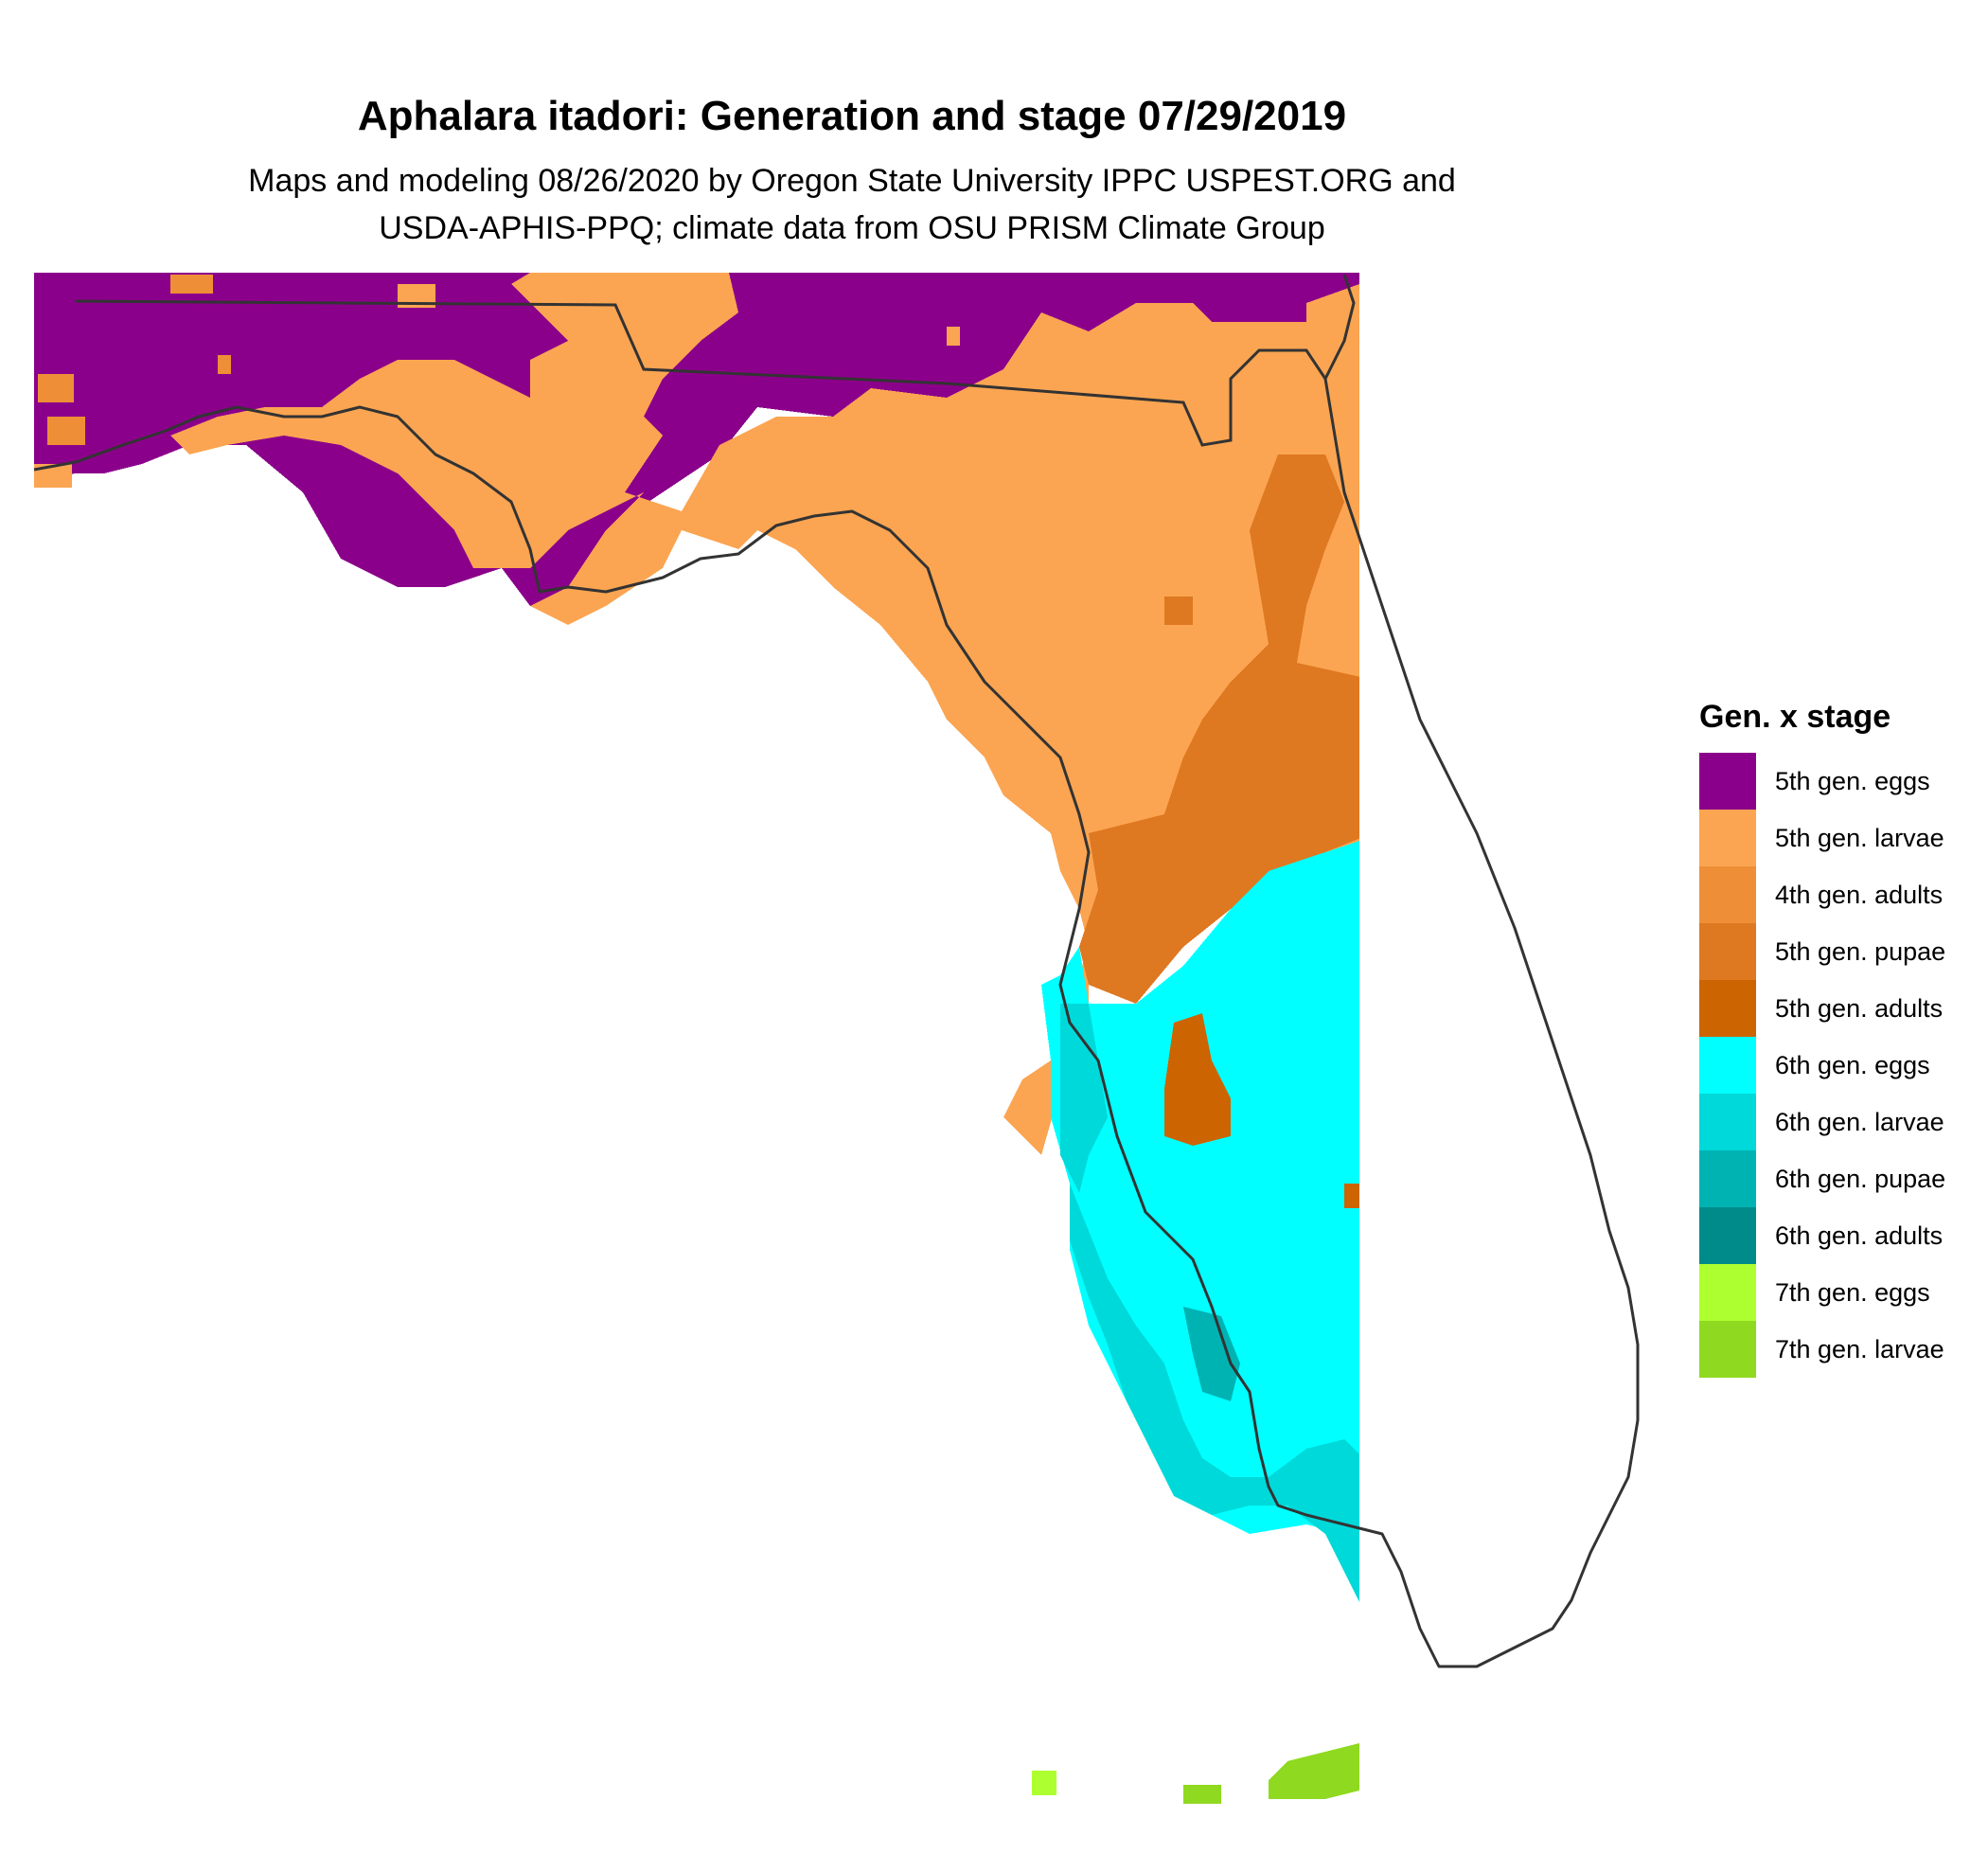 This screenshot has height=1871, width=1988. I want to click on legend-label: 6th gen. eggs, so click(1852, 1064).